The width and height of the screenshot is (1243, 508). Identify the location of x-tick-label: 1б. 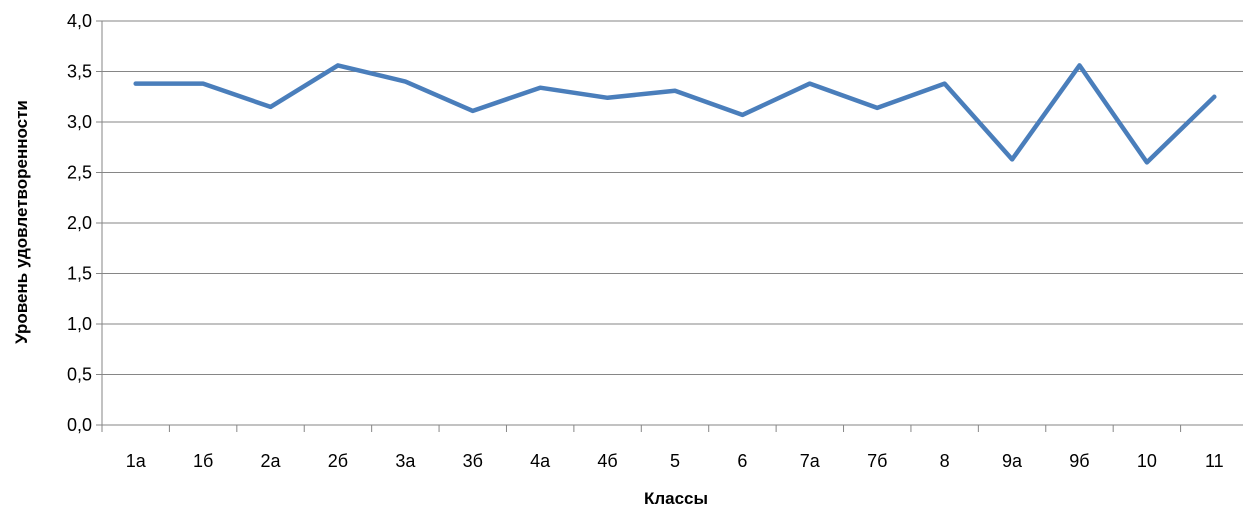
(203, 461).